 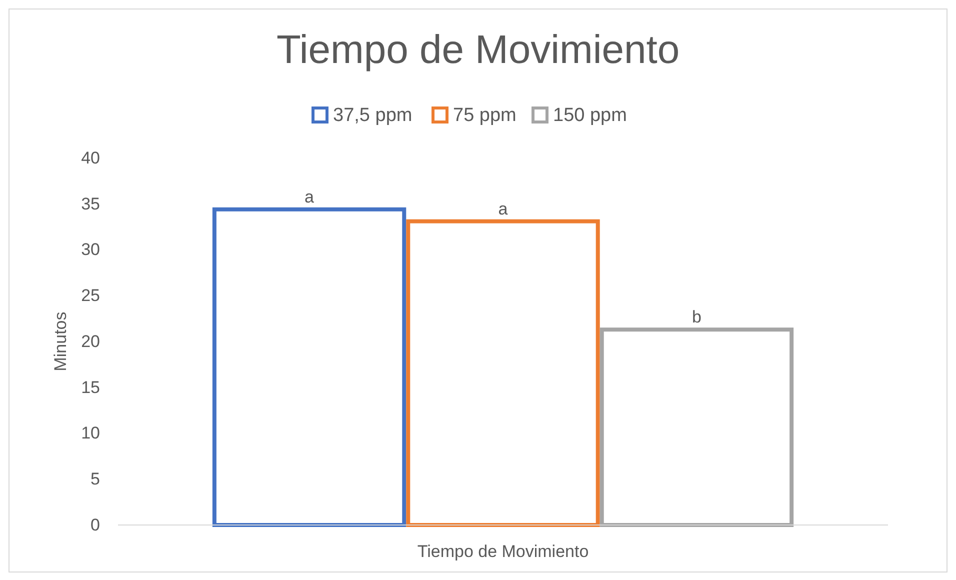 I want to click on y-tick-label: 25, so click(x=90, y=296).